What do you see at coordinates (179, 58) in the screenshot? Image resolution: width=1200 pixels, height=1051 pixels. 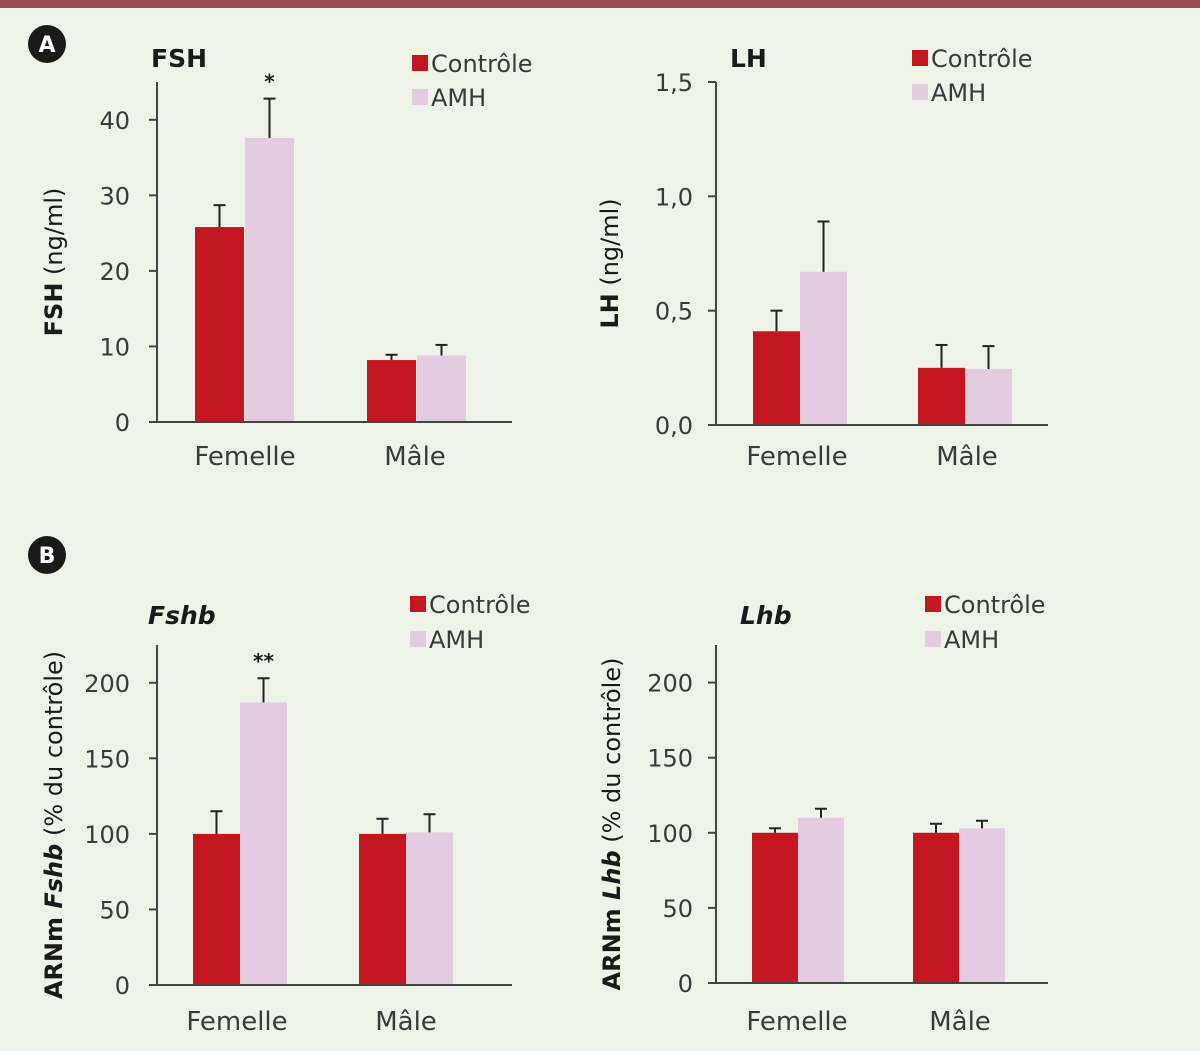 I see `chart-title: FSH` at bounding box center [179, 58].